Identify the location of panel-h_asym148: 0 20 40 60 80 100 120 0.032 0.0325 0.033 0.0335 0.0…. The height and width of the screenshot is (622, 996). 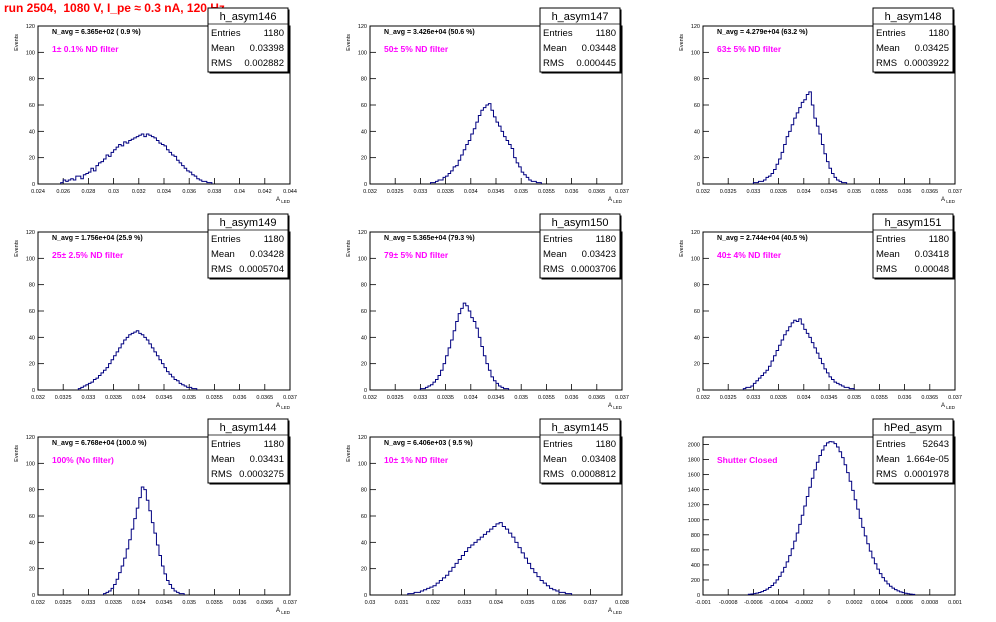
(820, 105).